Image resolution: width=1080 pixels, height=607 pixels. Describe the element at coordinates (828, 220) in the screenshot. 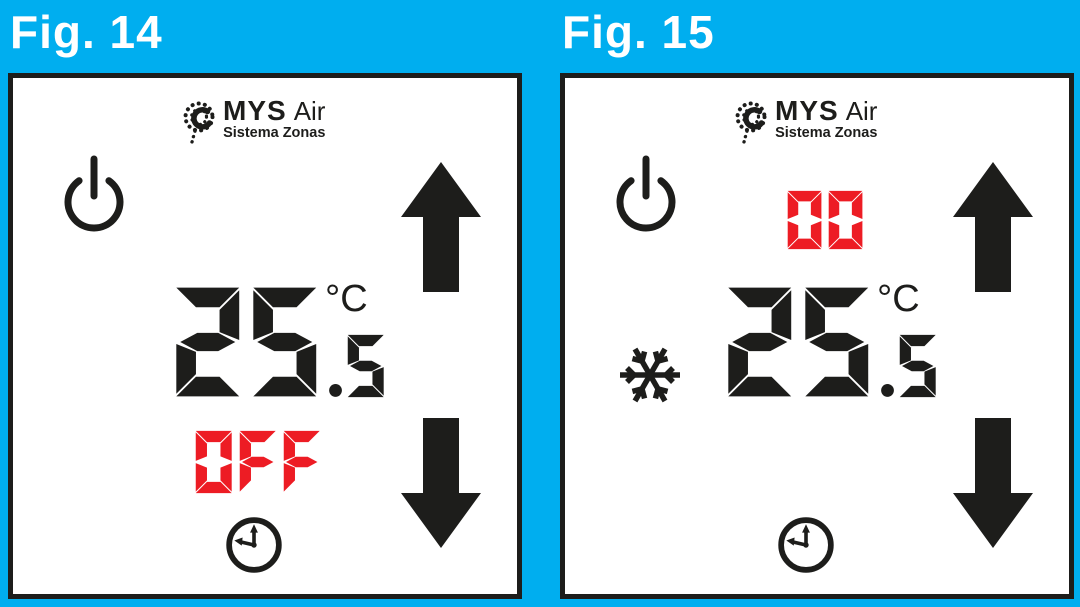

I see `status-display-timer` at that location.